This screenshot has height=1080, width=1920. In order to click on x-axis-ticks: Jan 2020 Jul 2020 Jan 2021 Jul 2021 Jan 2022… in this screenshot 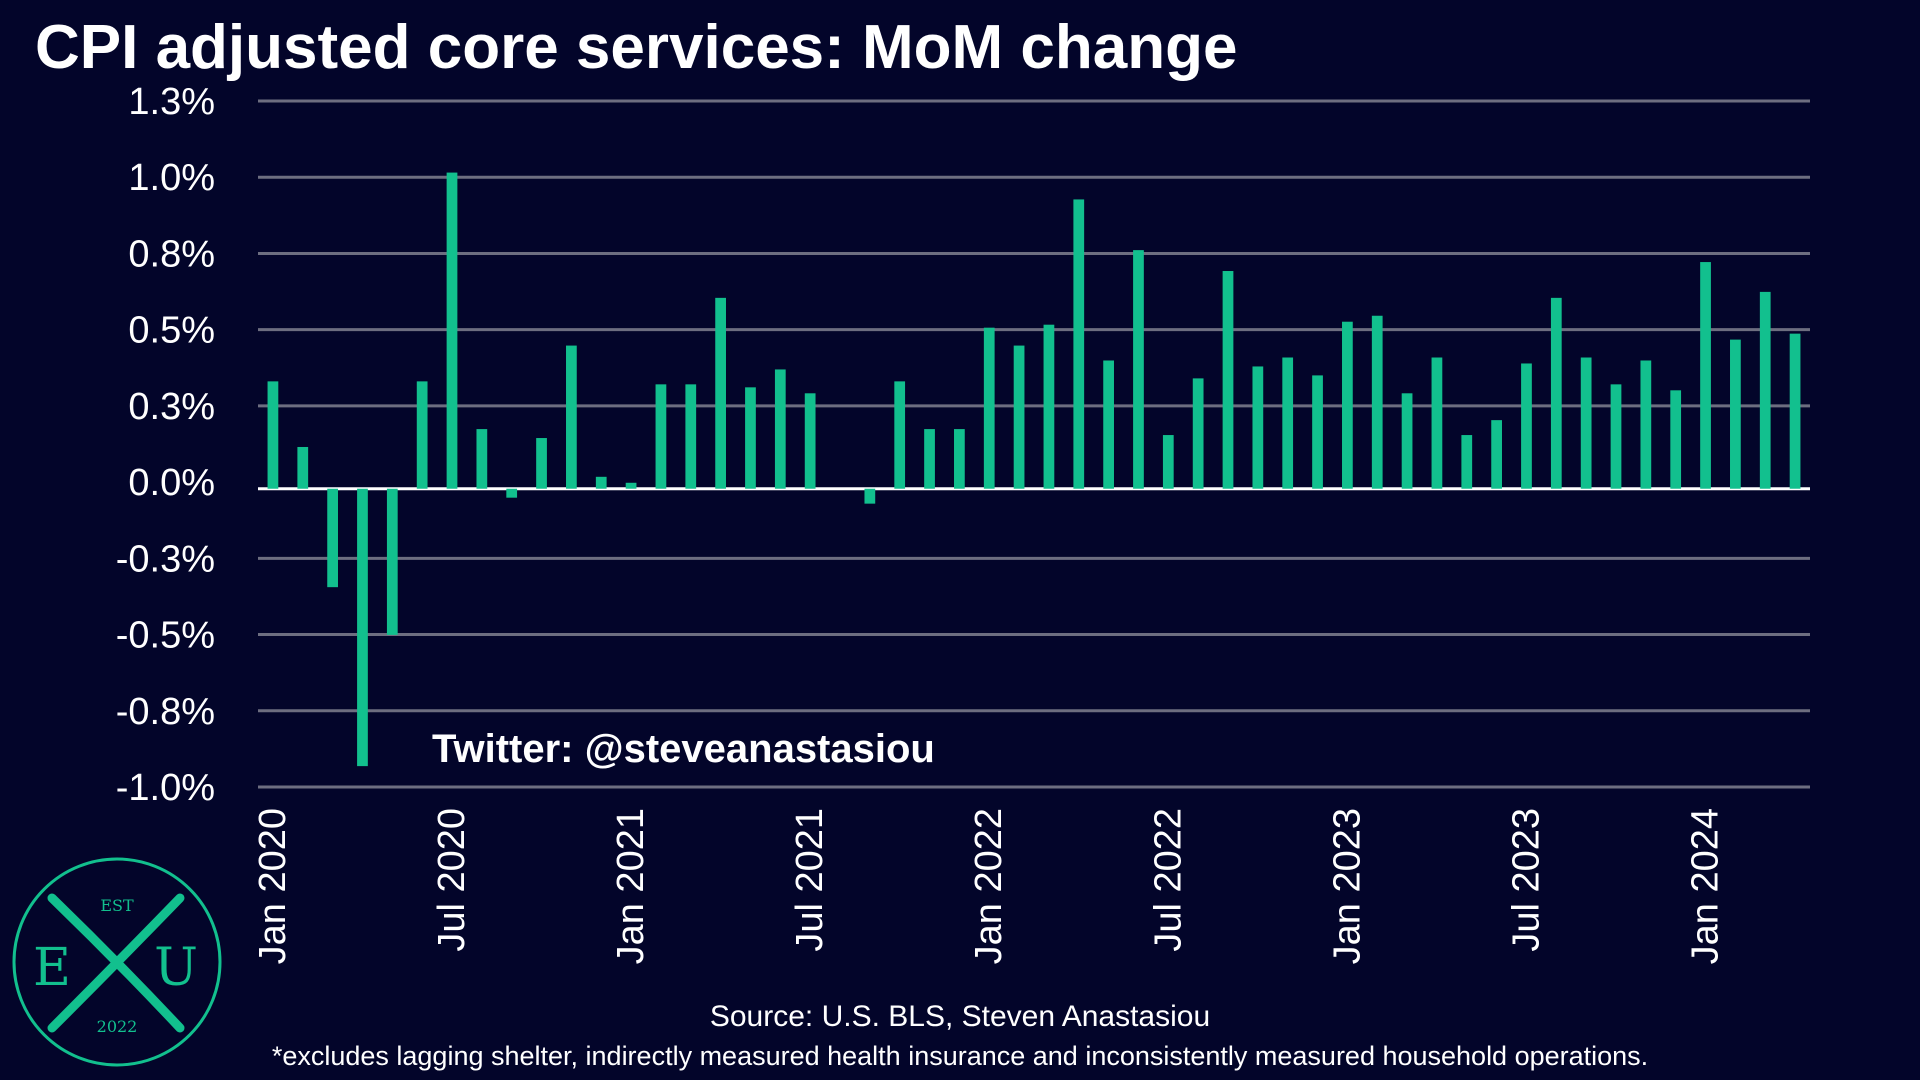, I will do `click(989, 886)`.